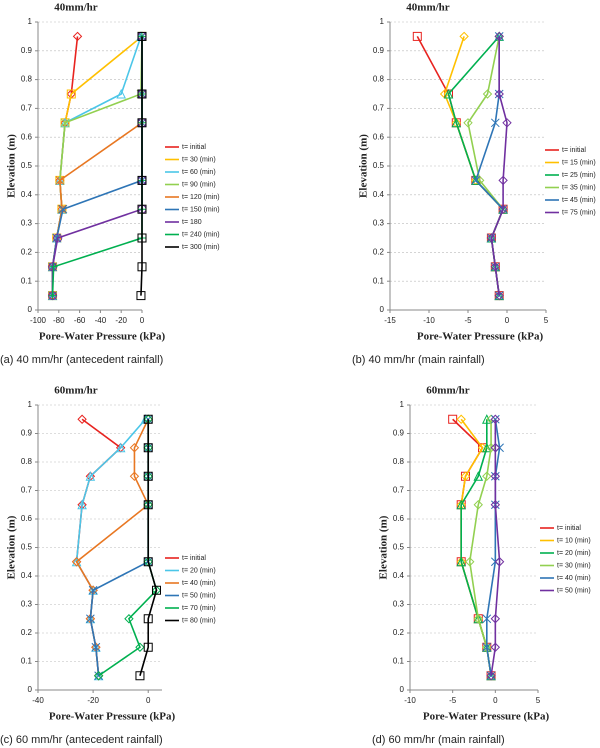 This screenshot has width=600, height=748. Describe the element at coordinates (27, 194) in the screenshot. I see `y-tick-label: 0.4` at that location.